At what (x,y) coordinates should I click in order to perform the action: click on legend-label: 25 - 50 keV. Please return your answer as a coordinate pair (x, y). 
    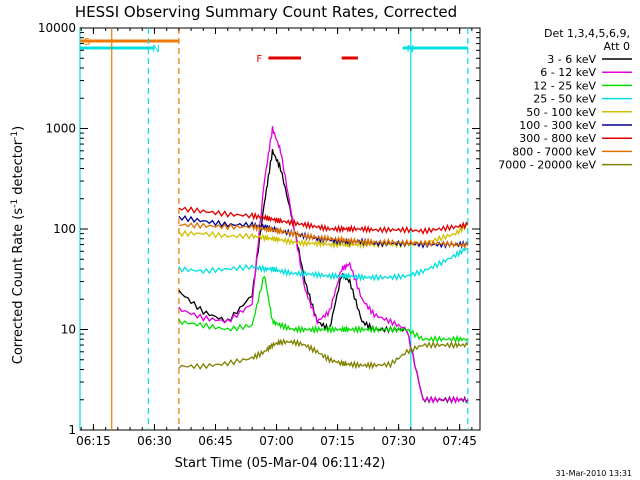
    Looking at the image, I should click on (564, 99).